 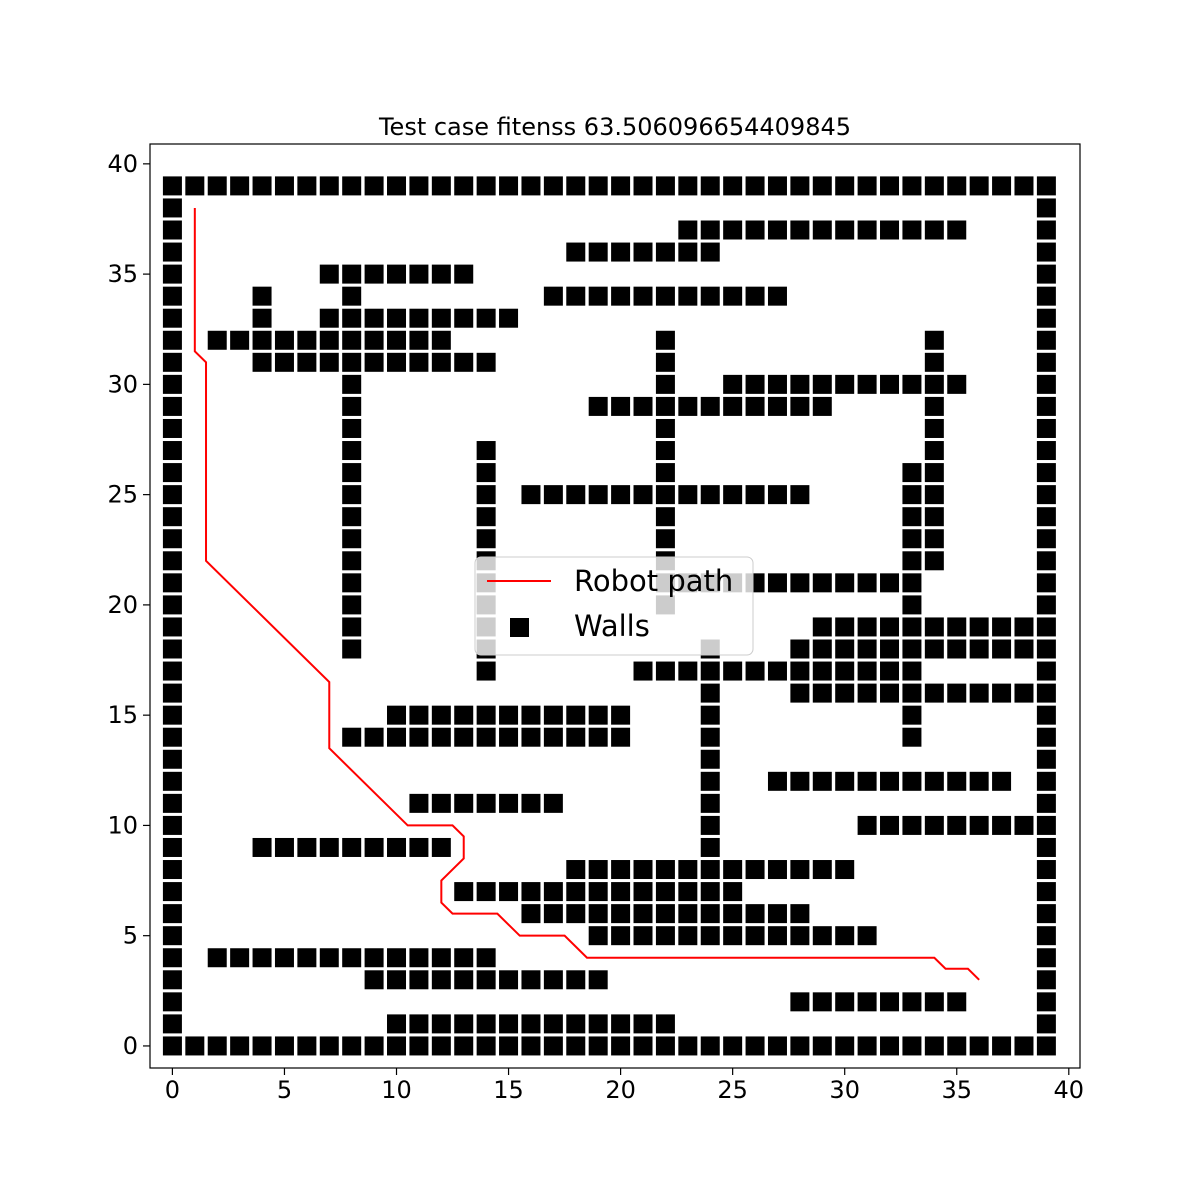 I want to click on x-tick-label: 0, so click(x=172, y=1090).